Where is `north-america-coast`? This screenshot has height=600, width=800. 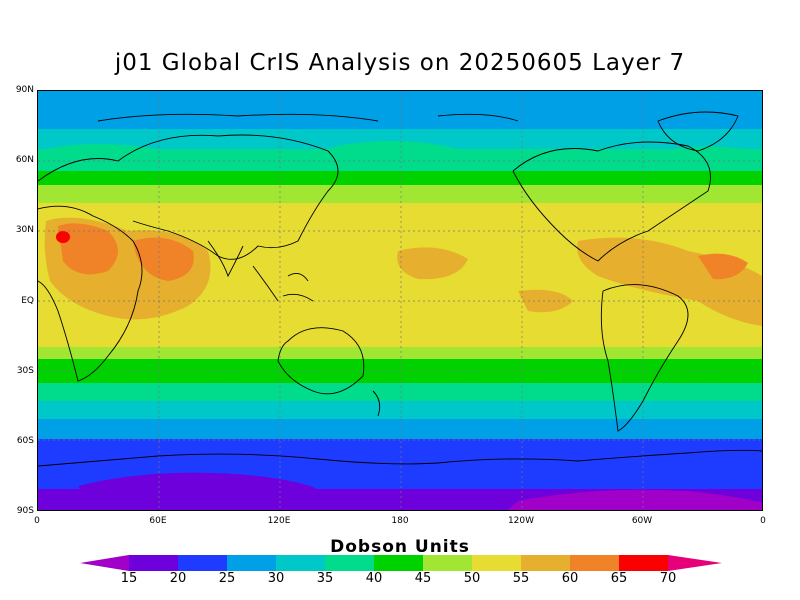 north-america-coast is located at coordinates (611, 201).